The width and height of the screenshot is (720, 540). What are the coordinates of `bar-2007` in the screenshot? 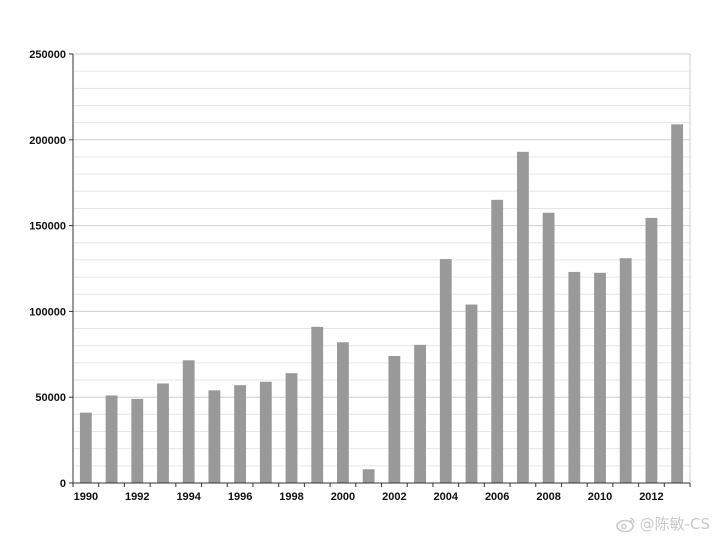 It's located at (522, 317).